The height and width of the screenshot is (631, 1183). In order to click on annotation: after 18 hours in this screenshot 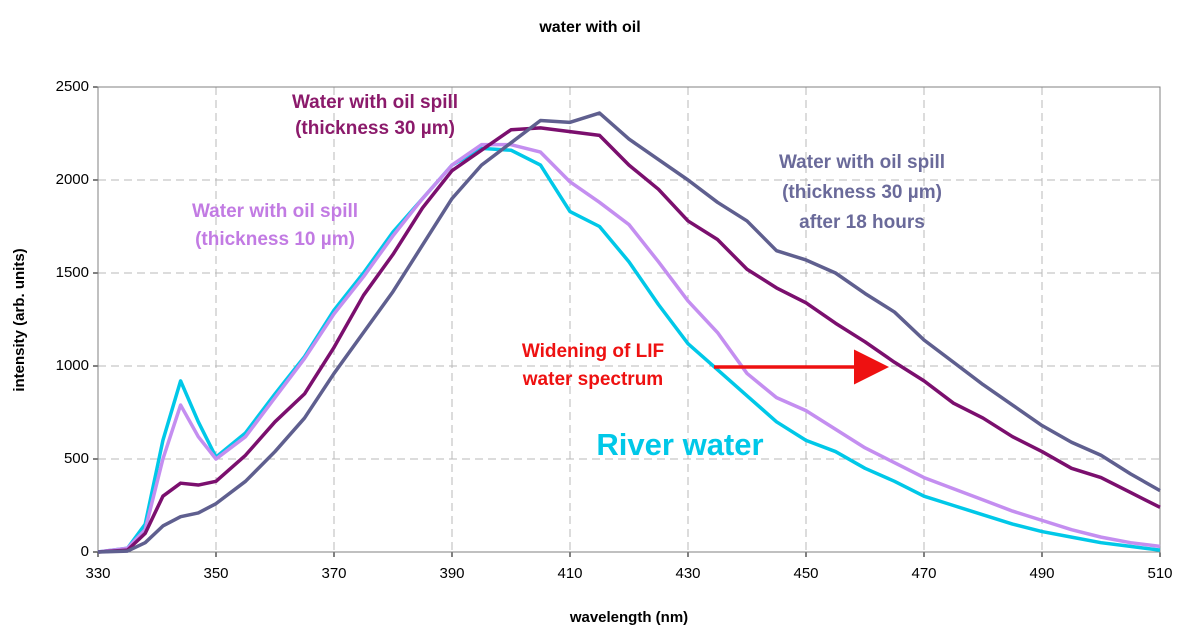, I will do `click(862, 222)`.